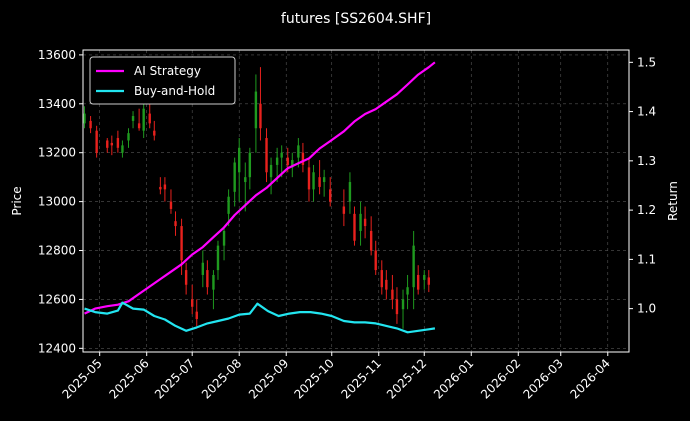  I want to click on y-left-tick-label: 13600, so click(57, 55).